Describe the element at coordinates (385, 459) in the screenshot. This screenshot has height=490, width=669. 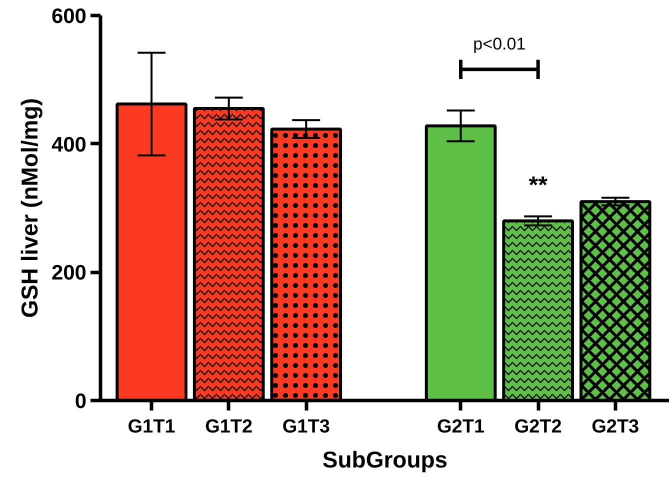
I see `x-axis-title: SubGroups` at that location.